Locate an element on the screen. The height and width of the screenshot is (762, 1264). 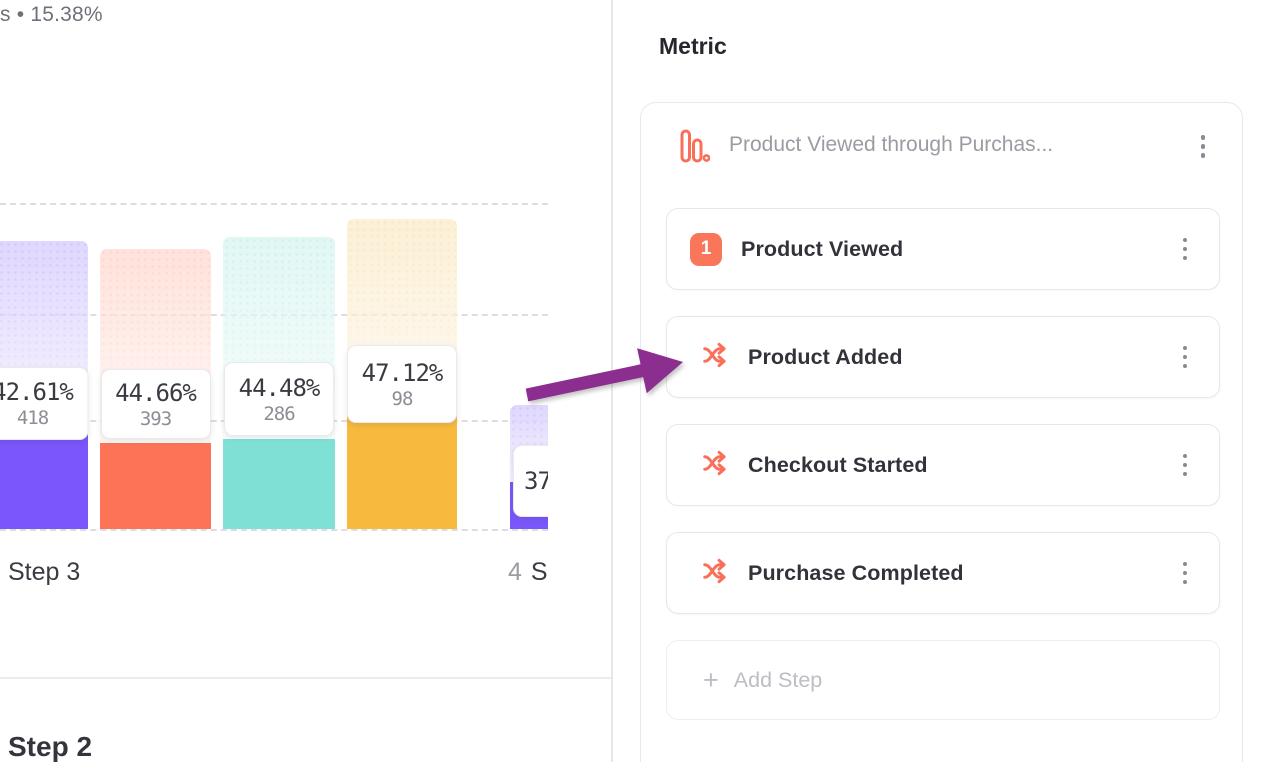
conversion-percent: 44.66% is located at coordinates (156, 392).